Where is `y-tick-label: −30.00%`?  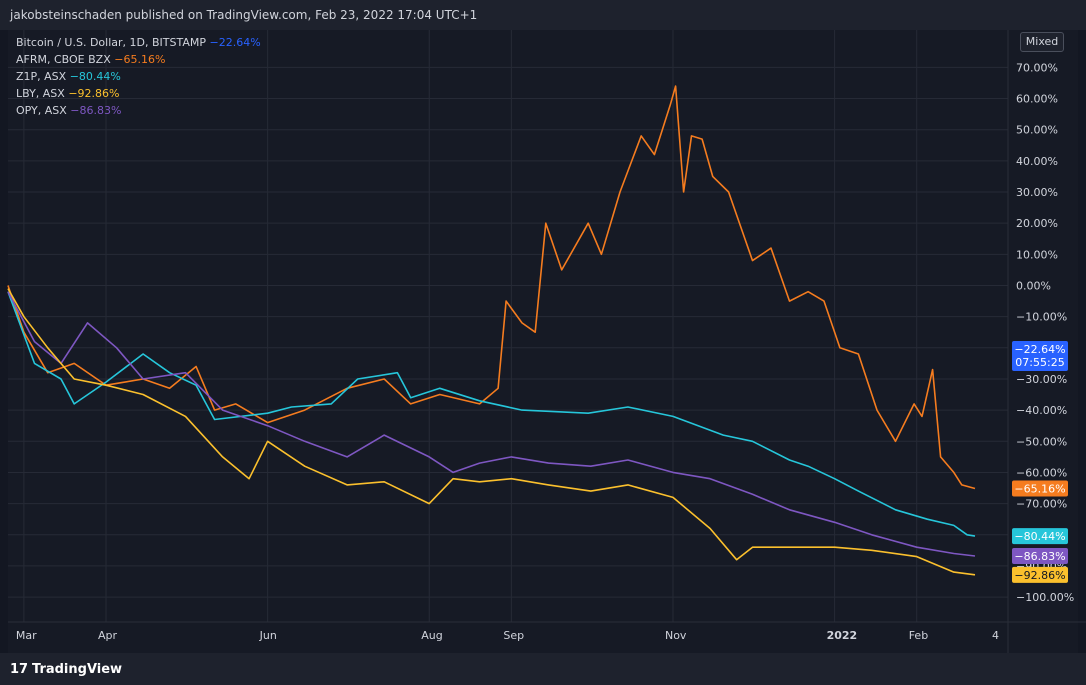 y-tick-label: −30.00% is located at coordinates (1041, 379).